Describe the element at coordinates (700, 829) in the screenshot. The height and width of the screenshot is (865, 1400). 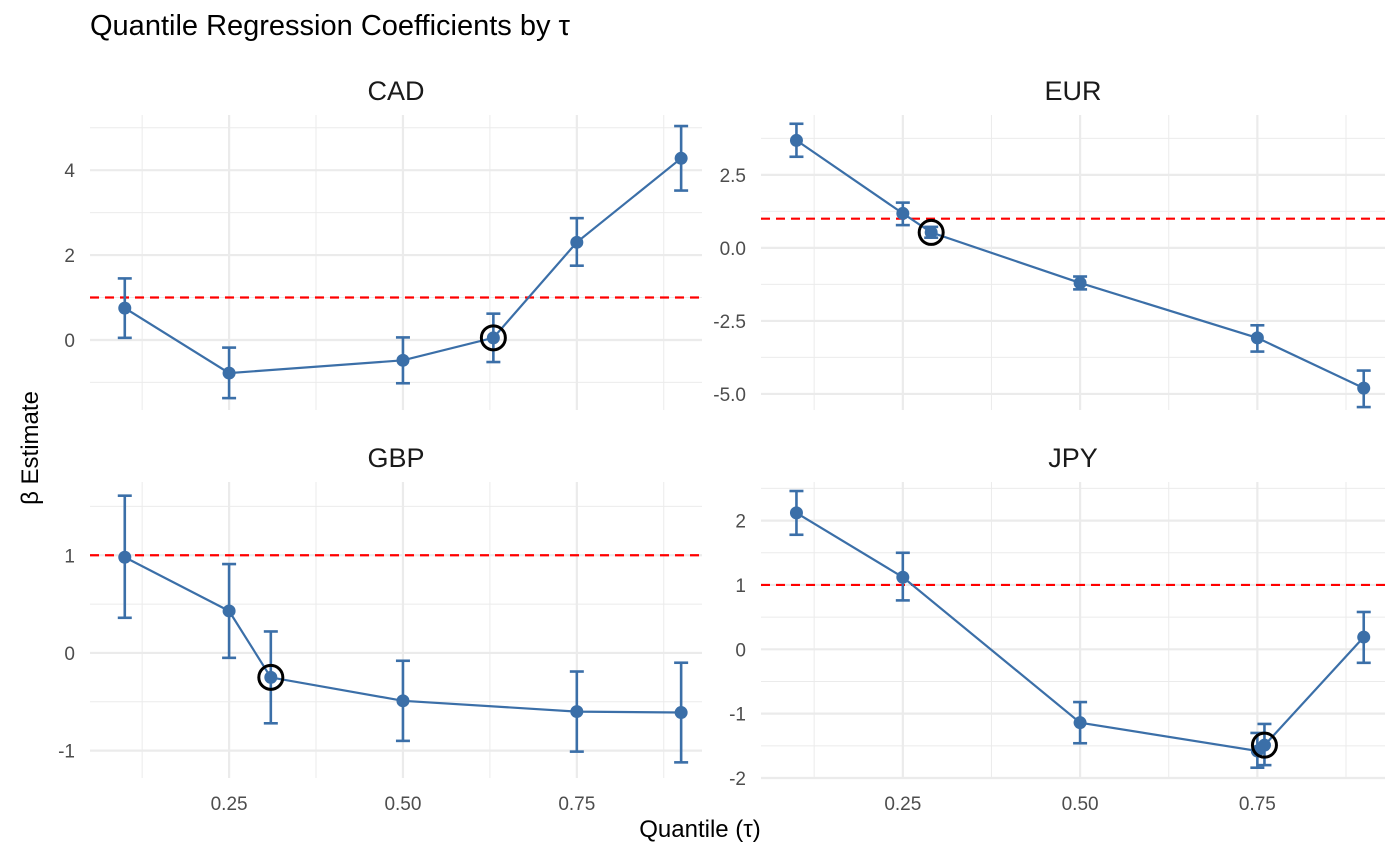
I see `x-axis-title: Quantile (τ)` at that location.